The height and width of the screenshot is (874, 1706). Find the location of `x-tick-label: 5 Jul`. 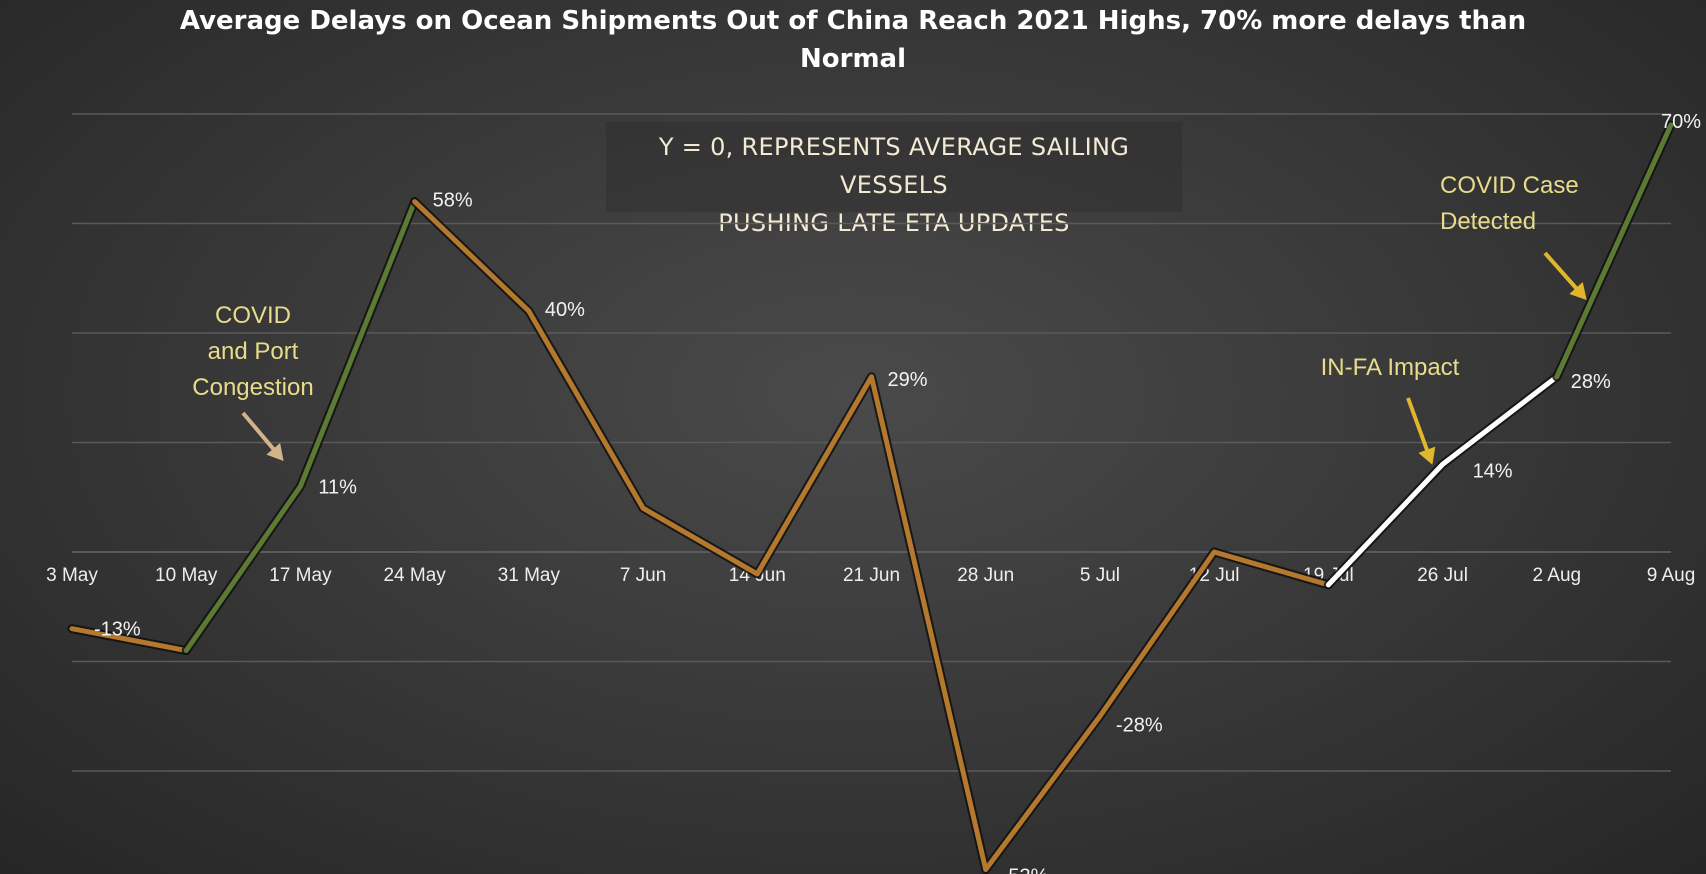

x-tick-label: 5 Jul is located at coordinates (1100, 575).